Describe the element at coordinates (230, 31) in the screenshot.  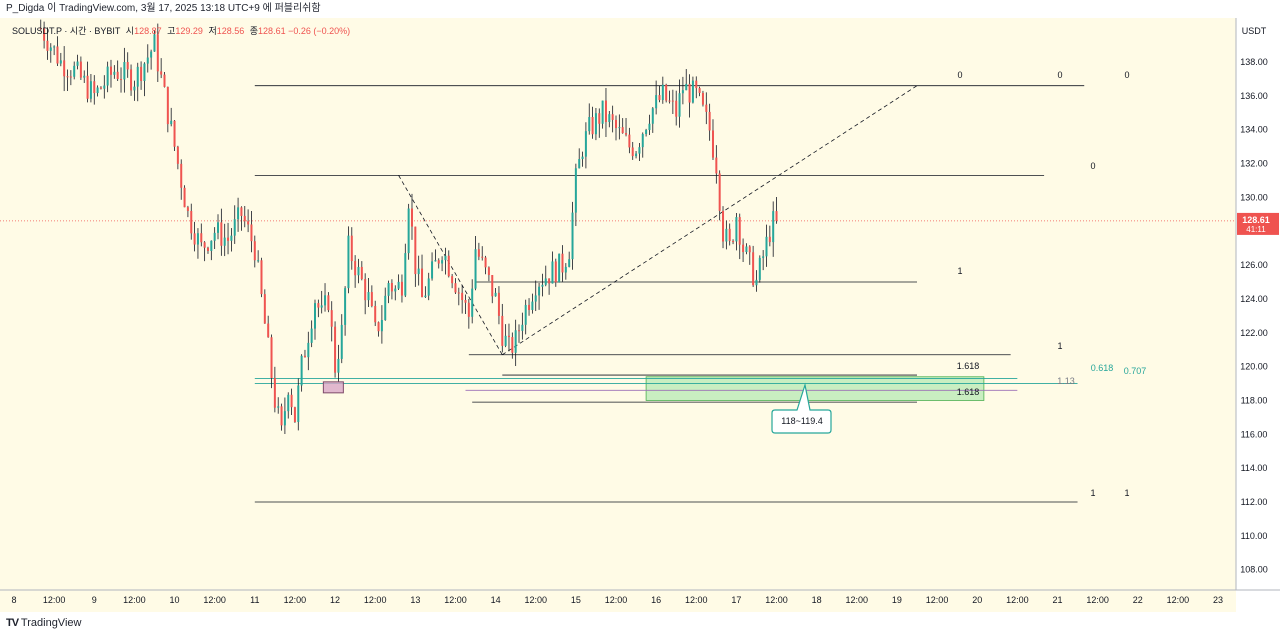
I see `low-value: 128.56` at that location.